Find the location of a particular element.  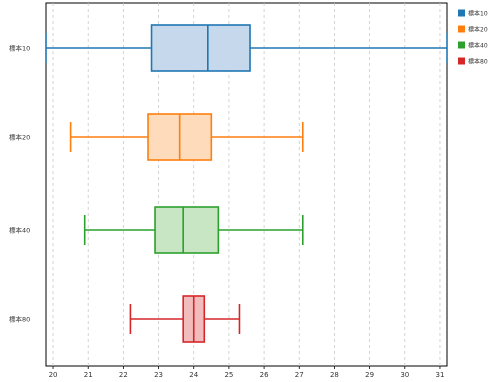

x-tick-label: 31 is located at coordinates (440, 375).